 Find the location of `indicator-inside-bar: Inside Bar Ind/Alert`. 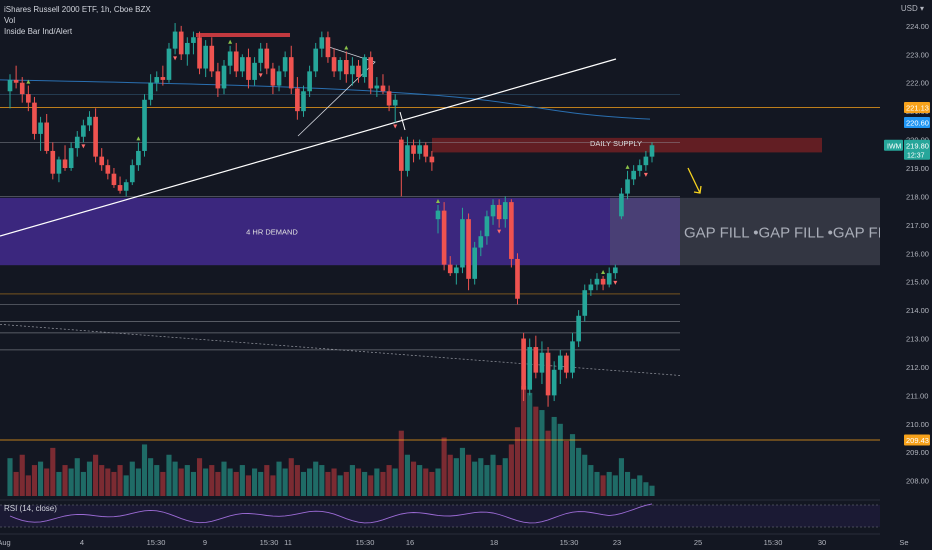

indicator-inside-bar: Inside Bar Ind/Alert is located at coordinates (38, 31).